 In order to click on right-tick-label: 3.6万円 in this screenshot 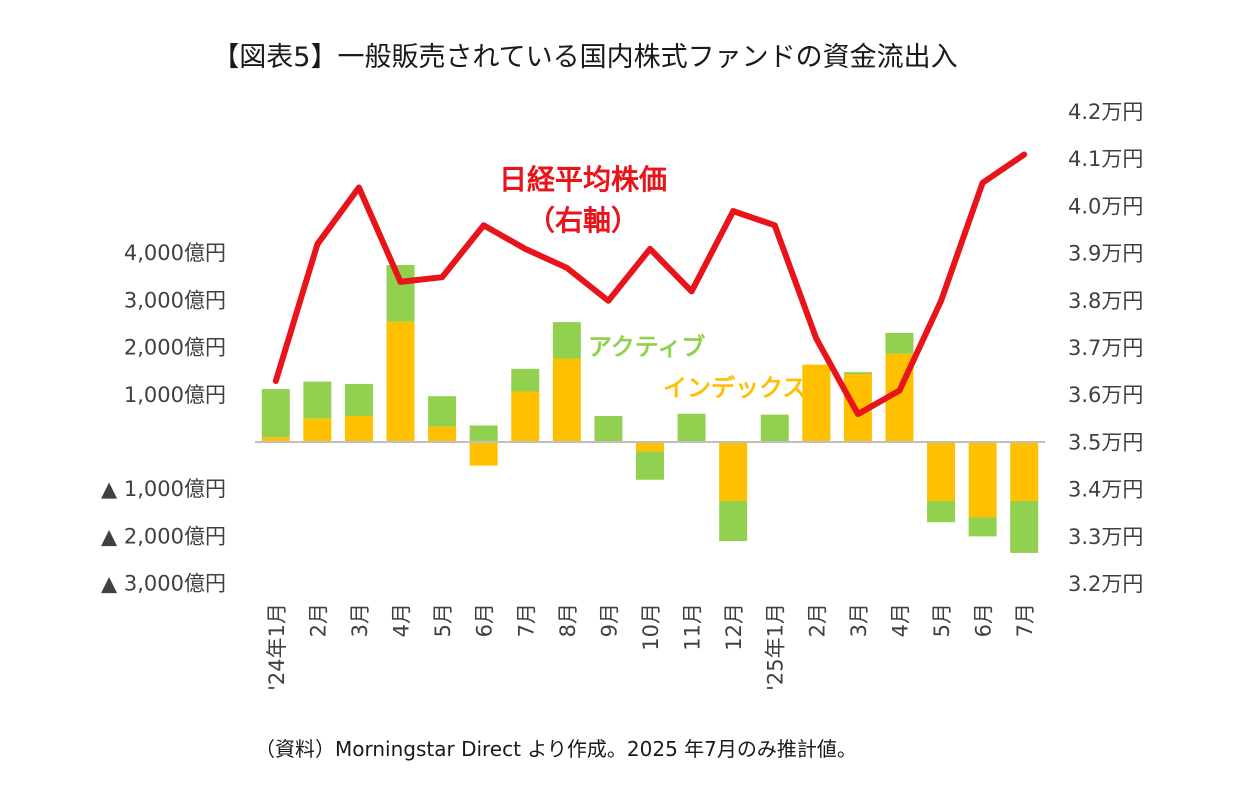, I will do `click(1105, 395)`.